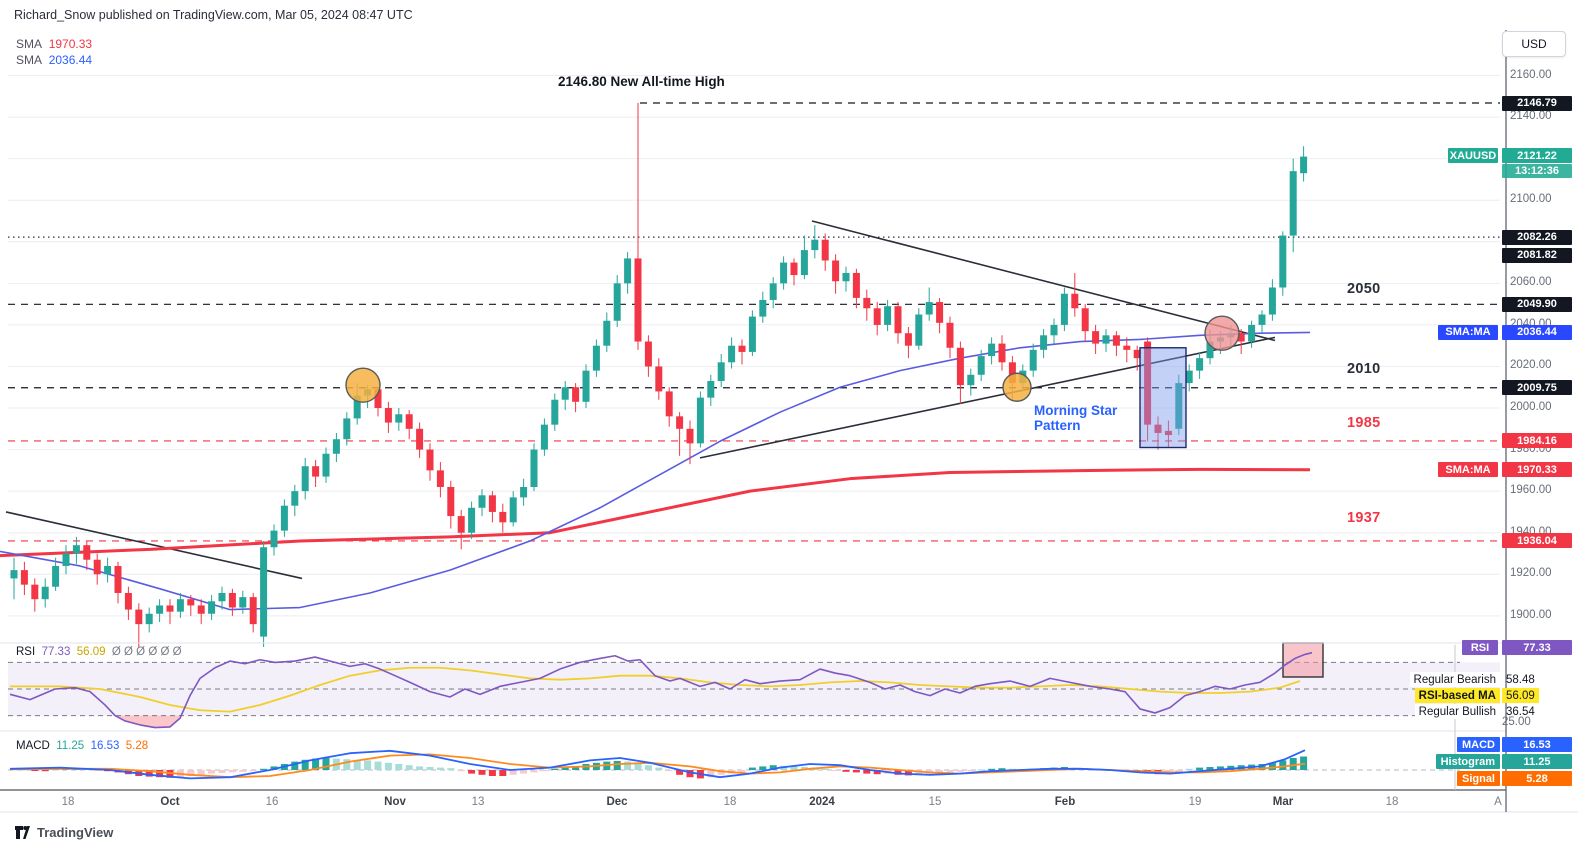 The width and height of the screenshot is (1578, 857). Describe the element at coordinates (1076, 410) in the screenshot. I see `morning-star-line1: Morning Star` at that location.